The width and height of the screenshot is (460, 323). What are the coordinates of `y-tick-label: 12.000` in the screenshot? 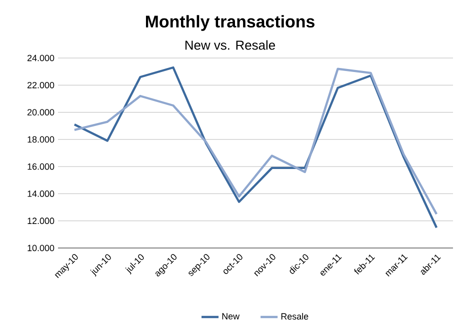 It's located at (41, 221).